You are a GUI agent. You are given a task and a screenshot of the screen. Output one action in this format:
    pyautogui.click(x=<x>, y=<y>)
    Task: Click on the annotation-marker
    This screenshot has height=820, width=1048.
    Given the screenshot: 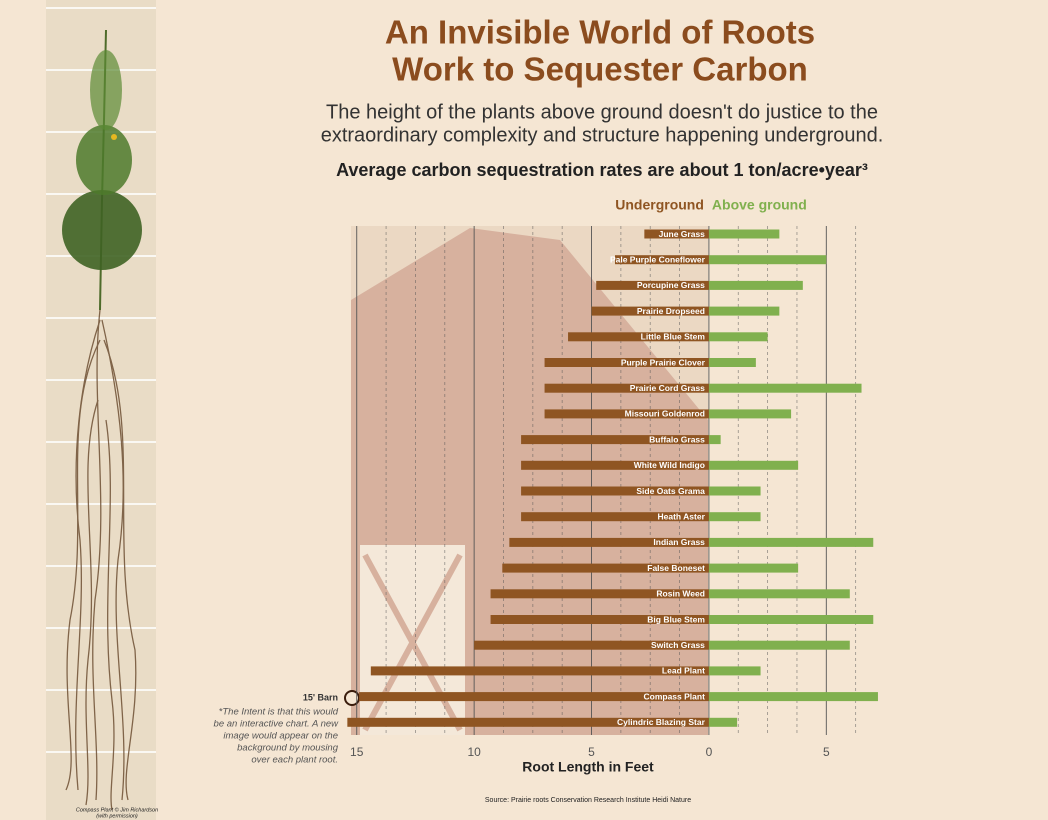 What is the action you would take?
    pyautogui.click(x=352, y=698)
    